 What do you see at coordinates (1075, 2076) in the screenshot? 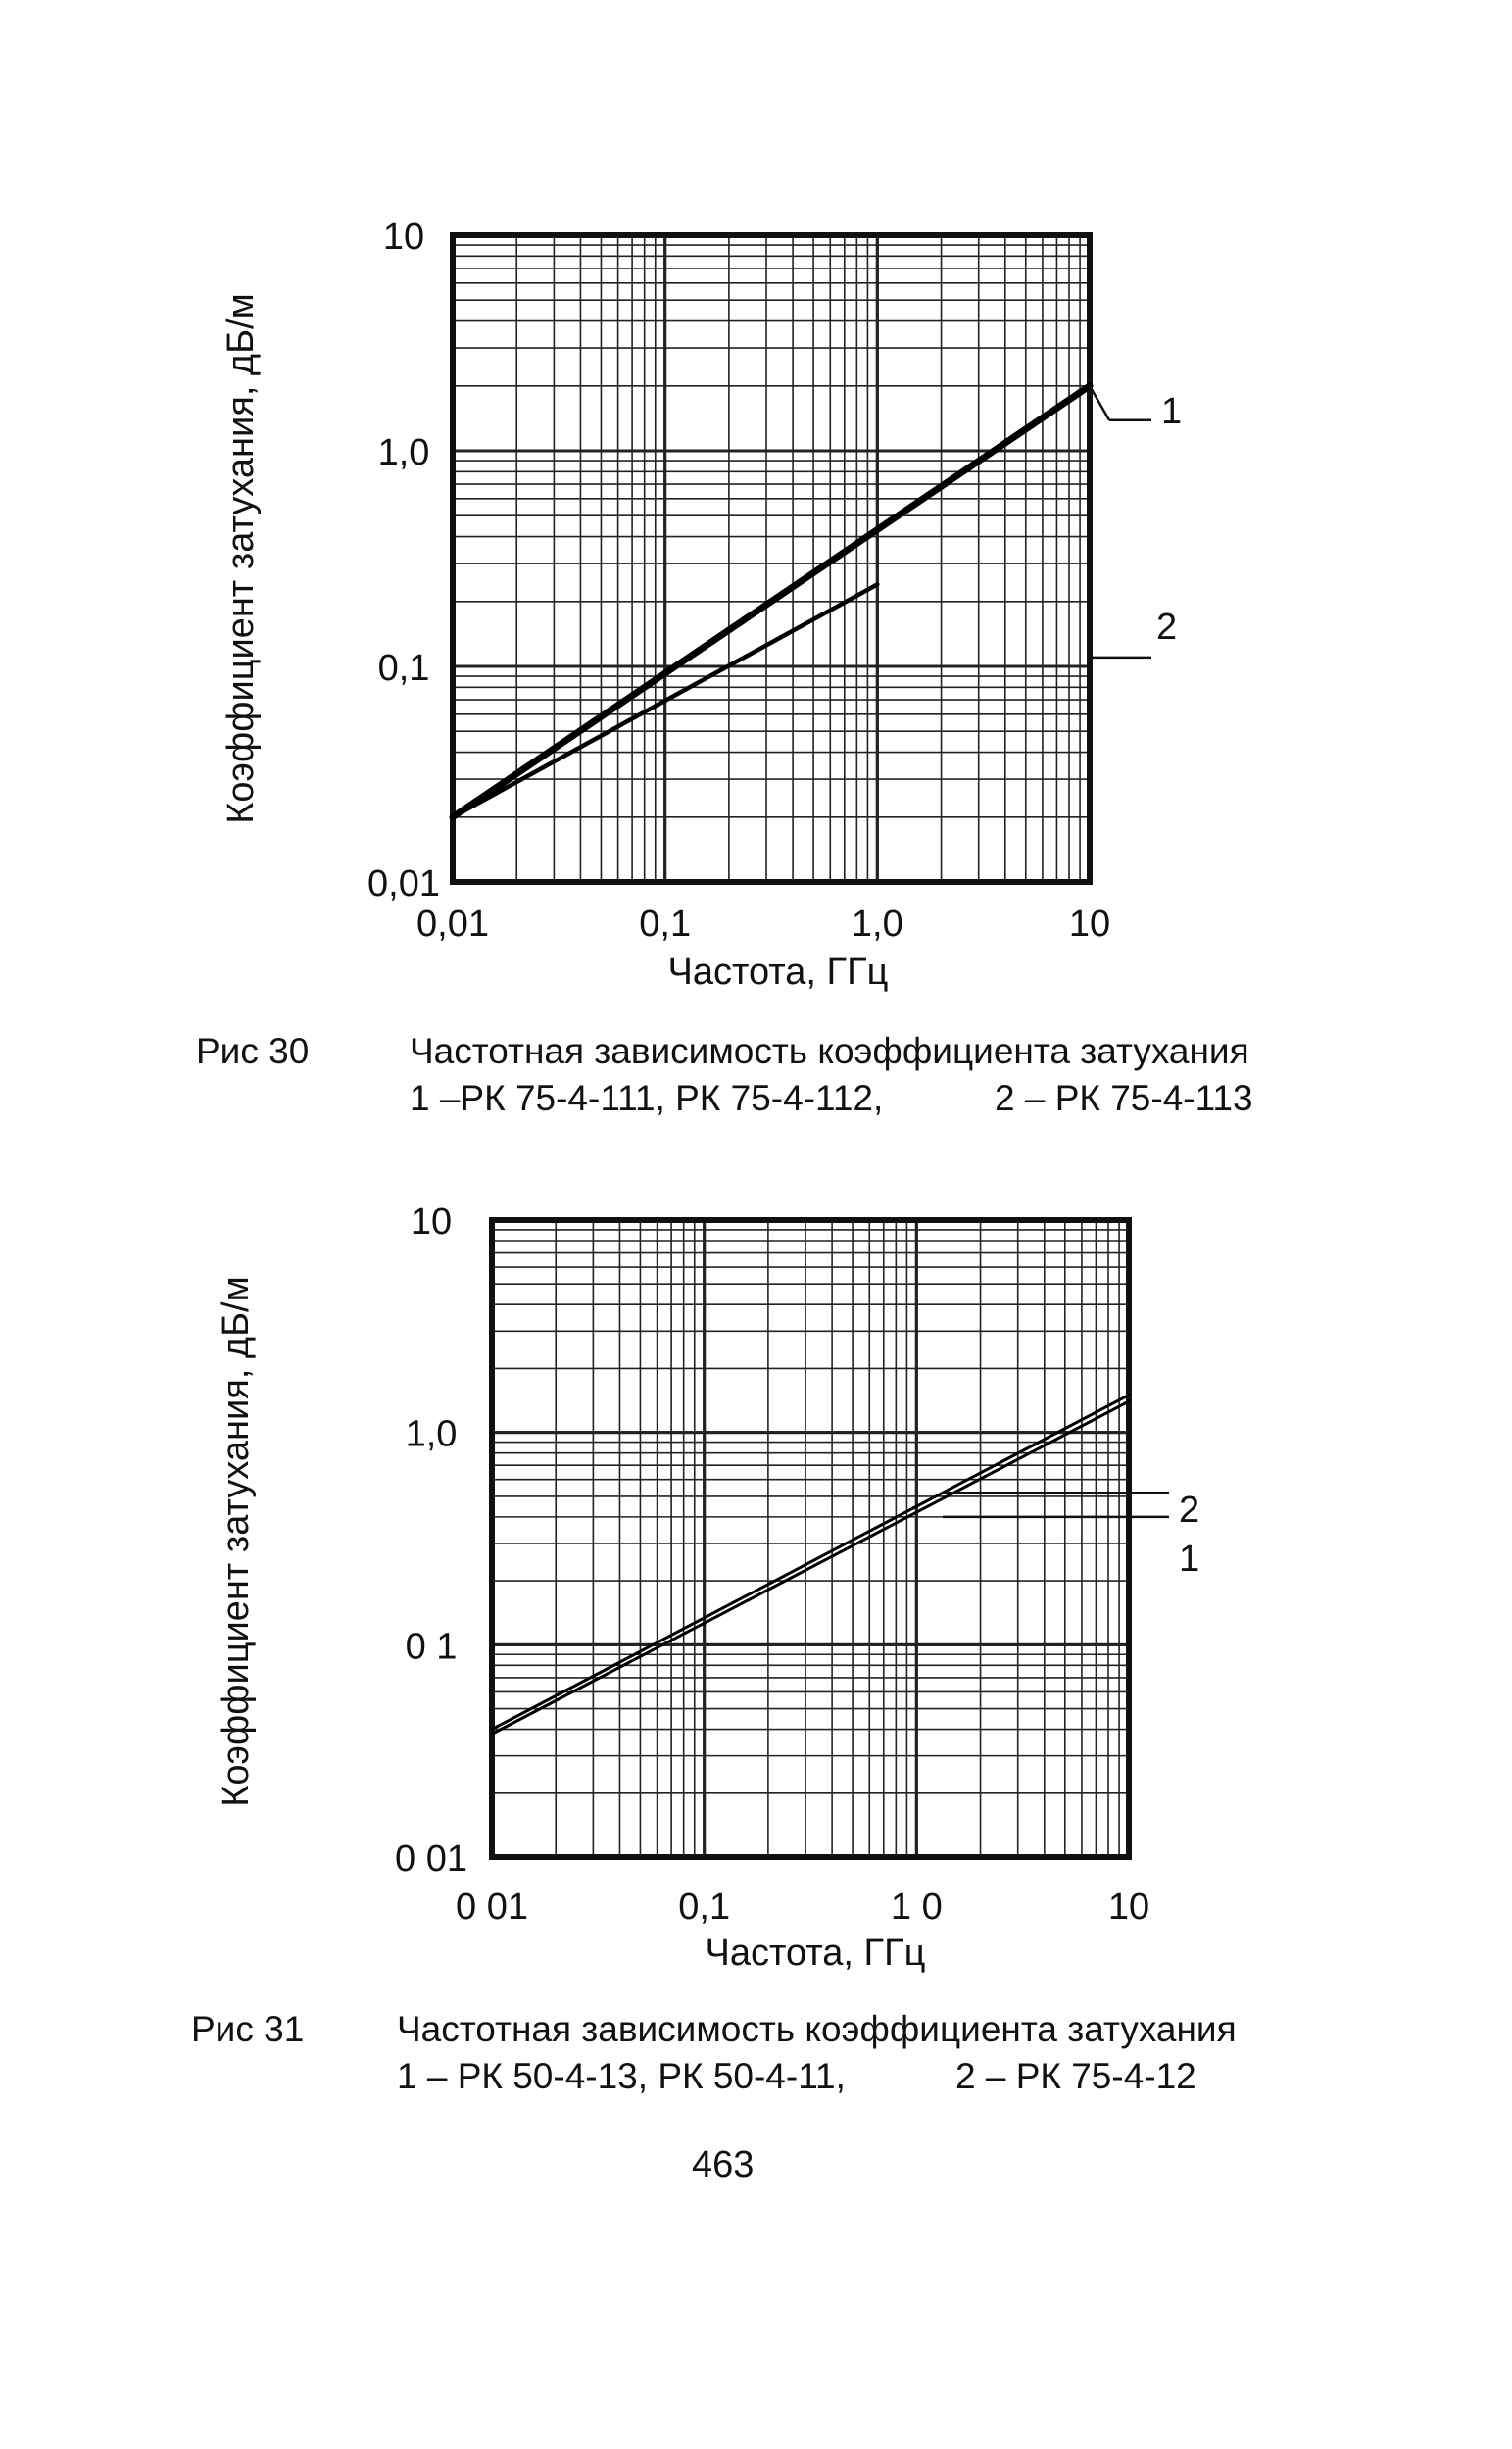
I see `figure-31-legend-2: 2 – РК 75-4-12` at bounding box center [1075, 2076].